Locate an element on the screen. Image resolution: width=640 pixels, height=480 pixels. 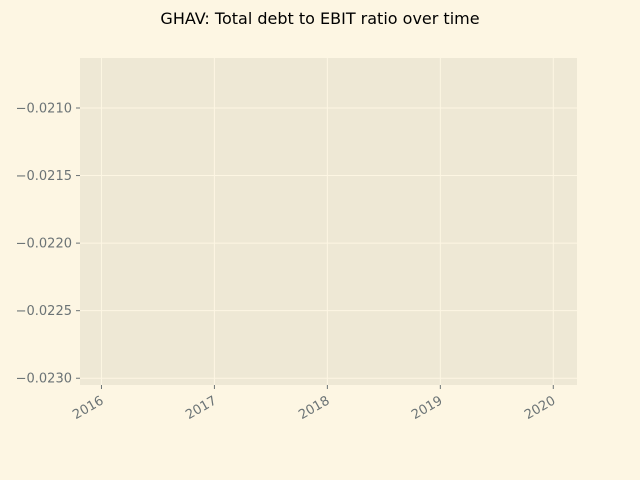
y-tick-label: −0.0230 is located at coordinates (44, 379).